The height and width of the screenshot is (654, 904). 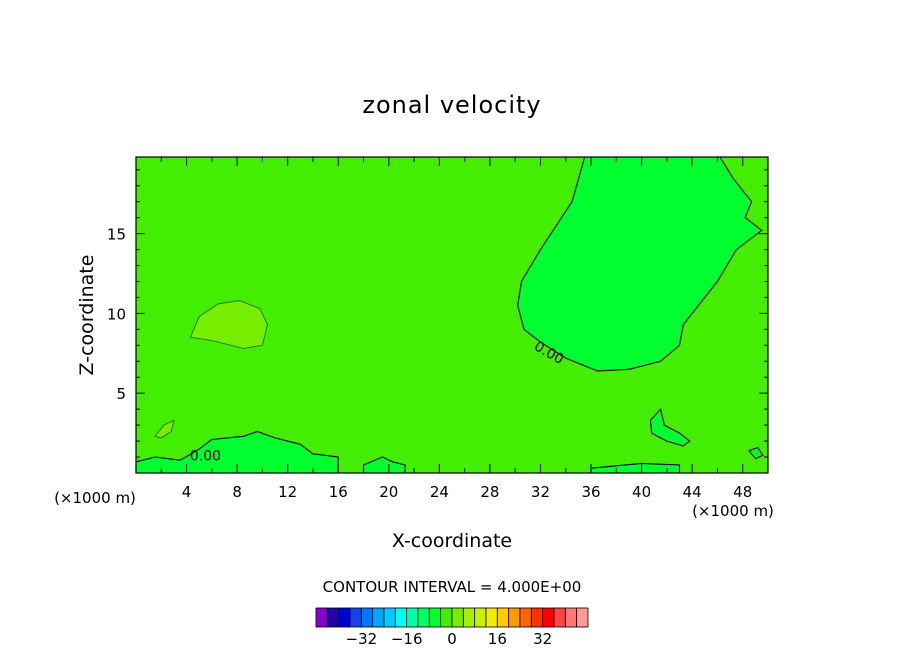 What do you see at coordinates (742, 492) in the screenshot?
I see `x-tick-label: 48` at bounding box center [742, 492].